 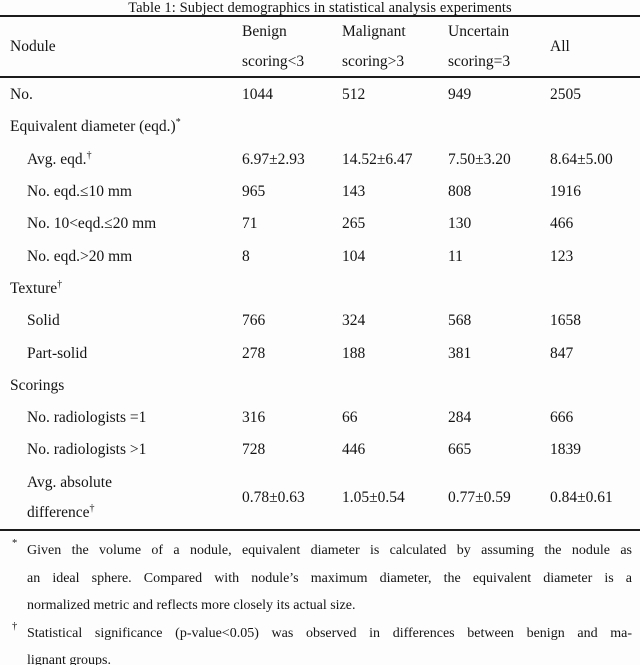 What do you see at coordinates (15, 543) in the screenshot?
I see `asterisk-marker: *` at bounding box center [15, 543].